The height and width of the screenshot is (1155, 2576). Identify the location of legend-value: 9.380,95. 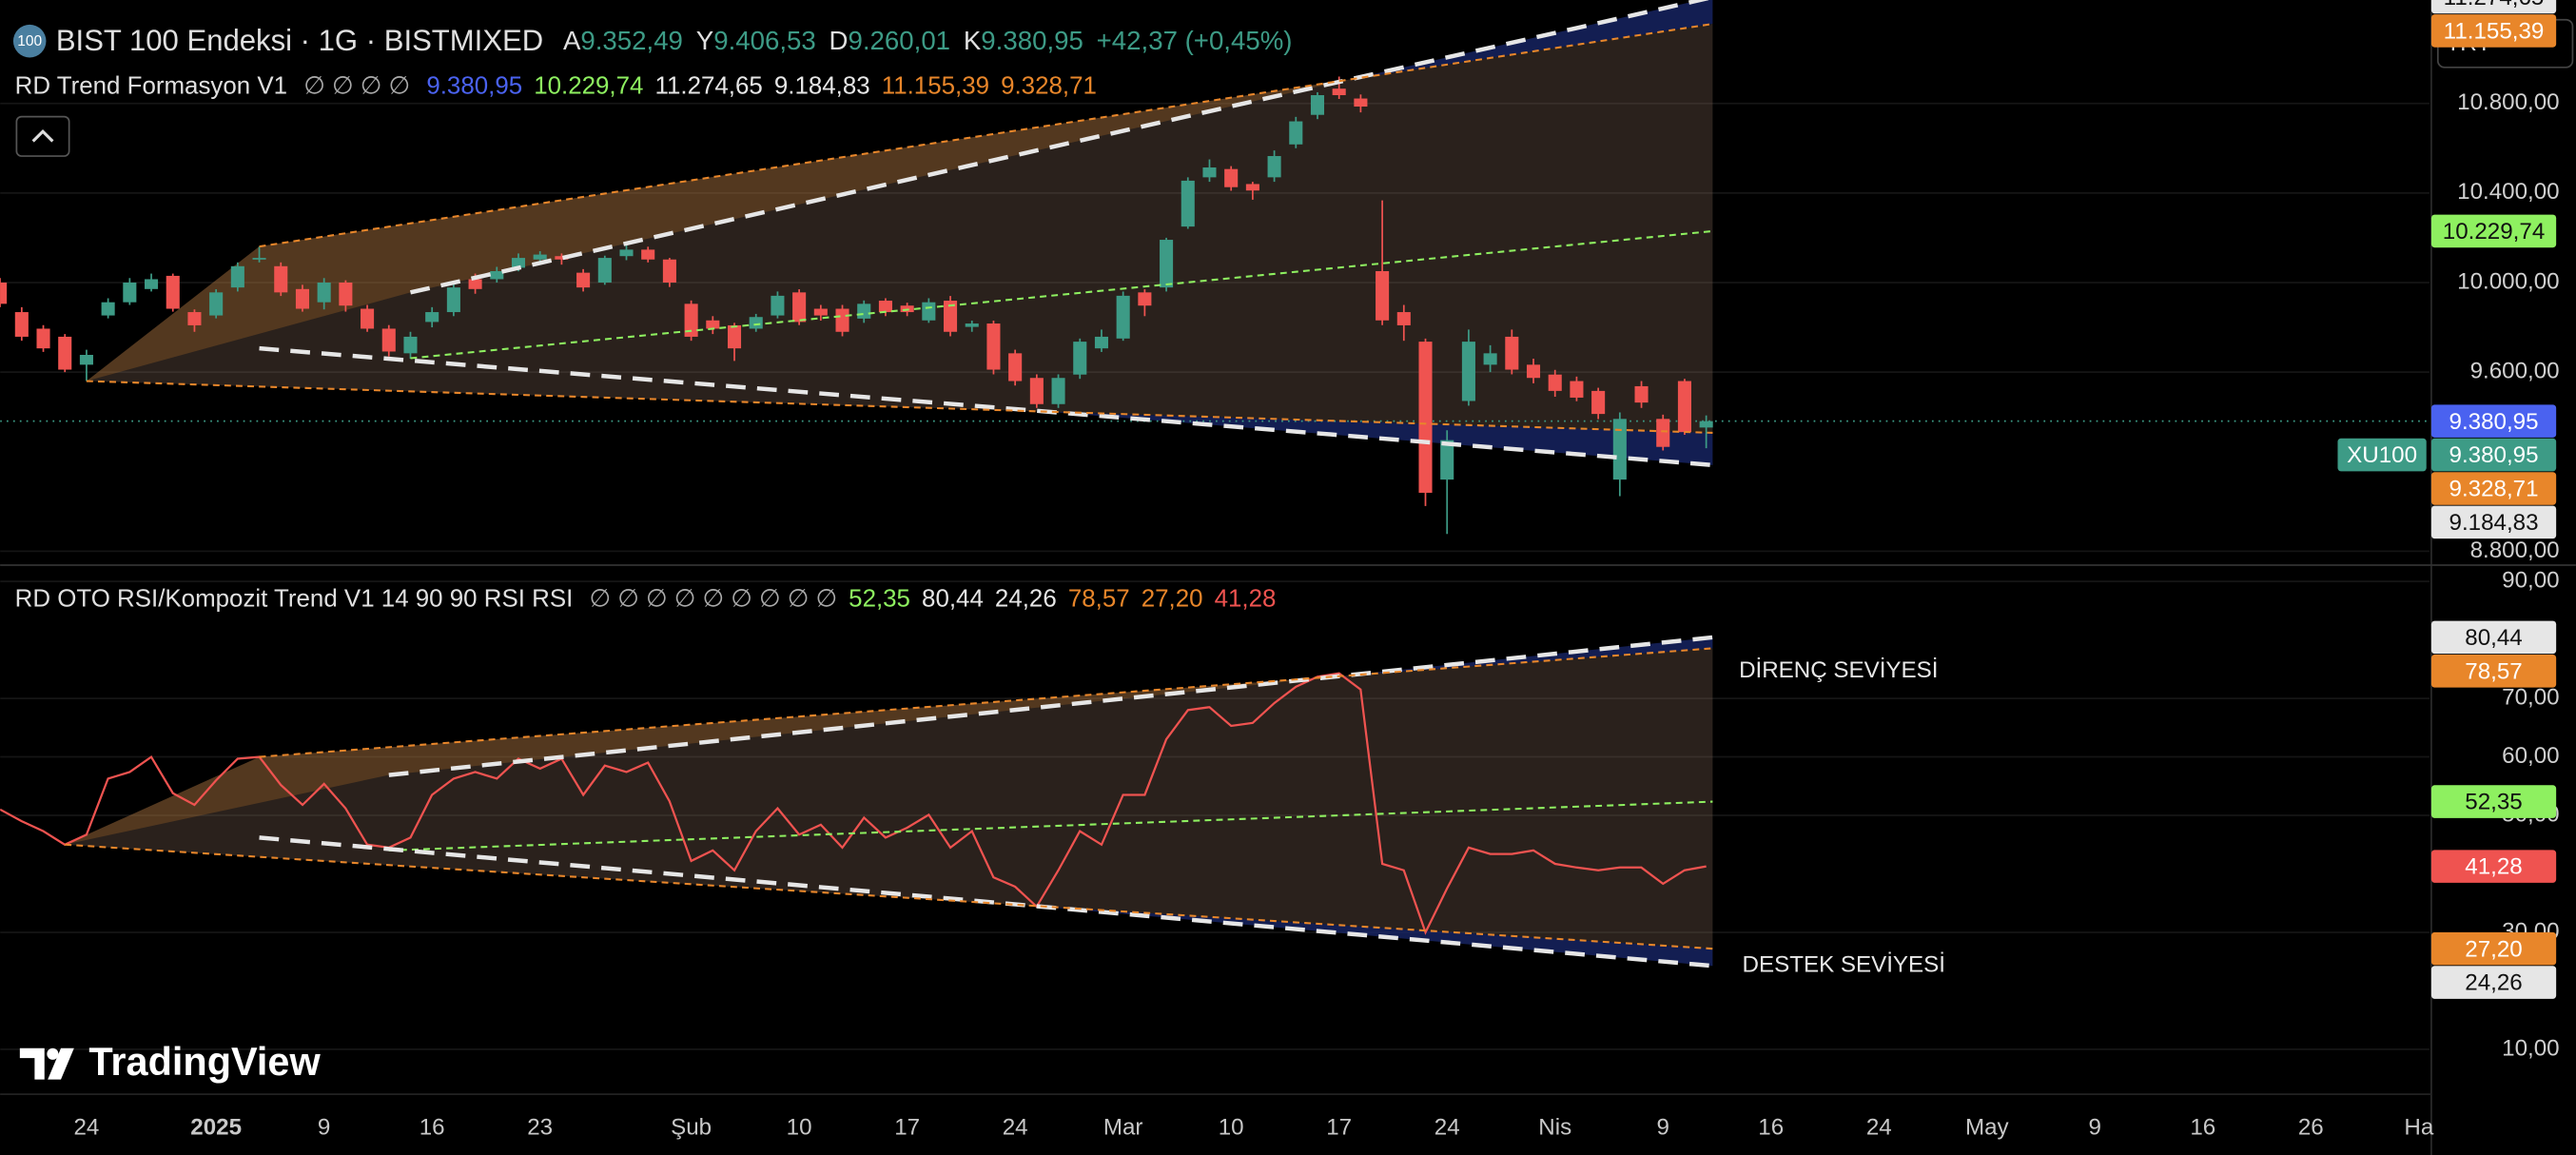
(474, 86).